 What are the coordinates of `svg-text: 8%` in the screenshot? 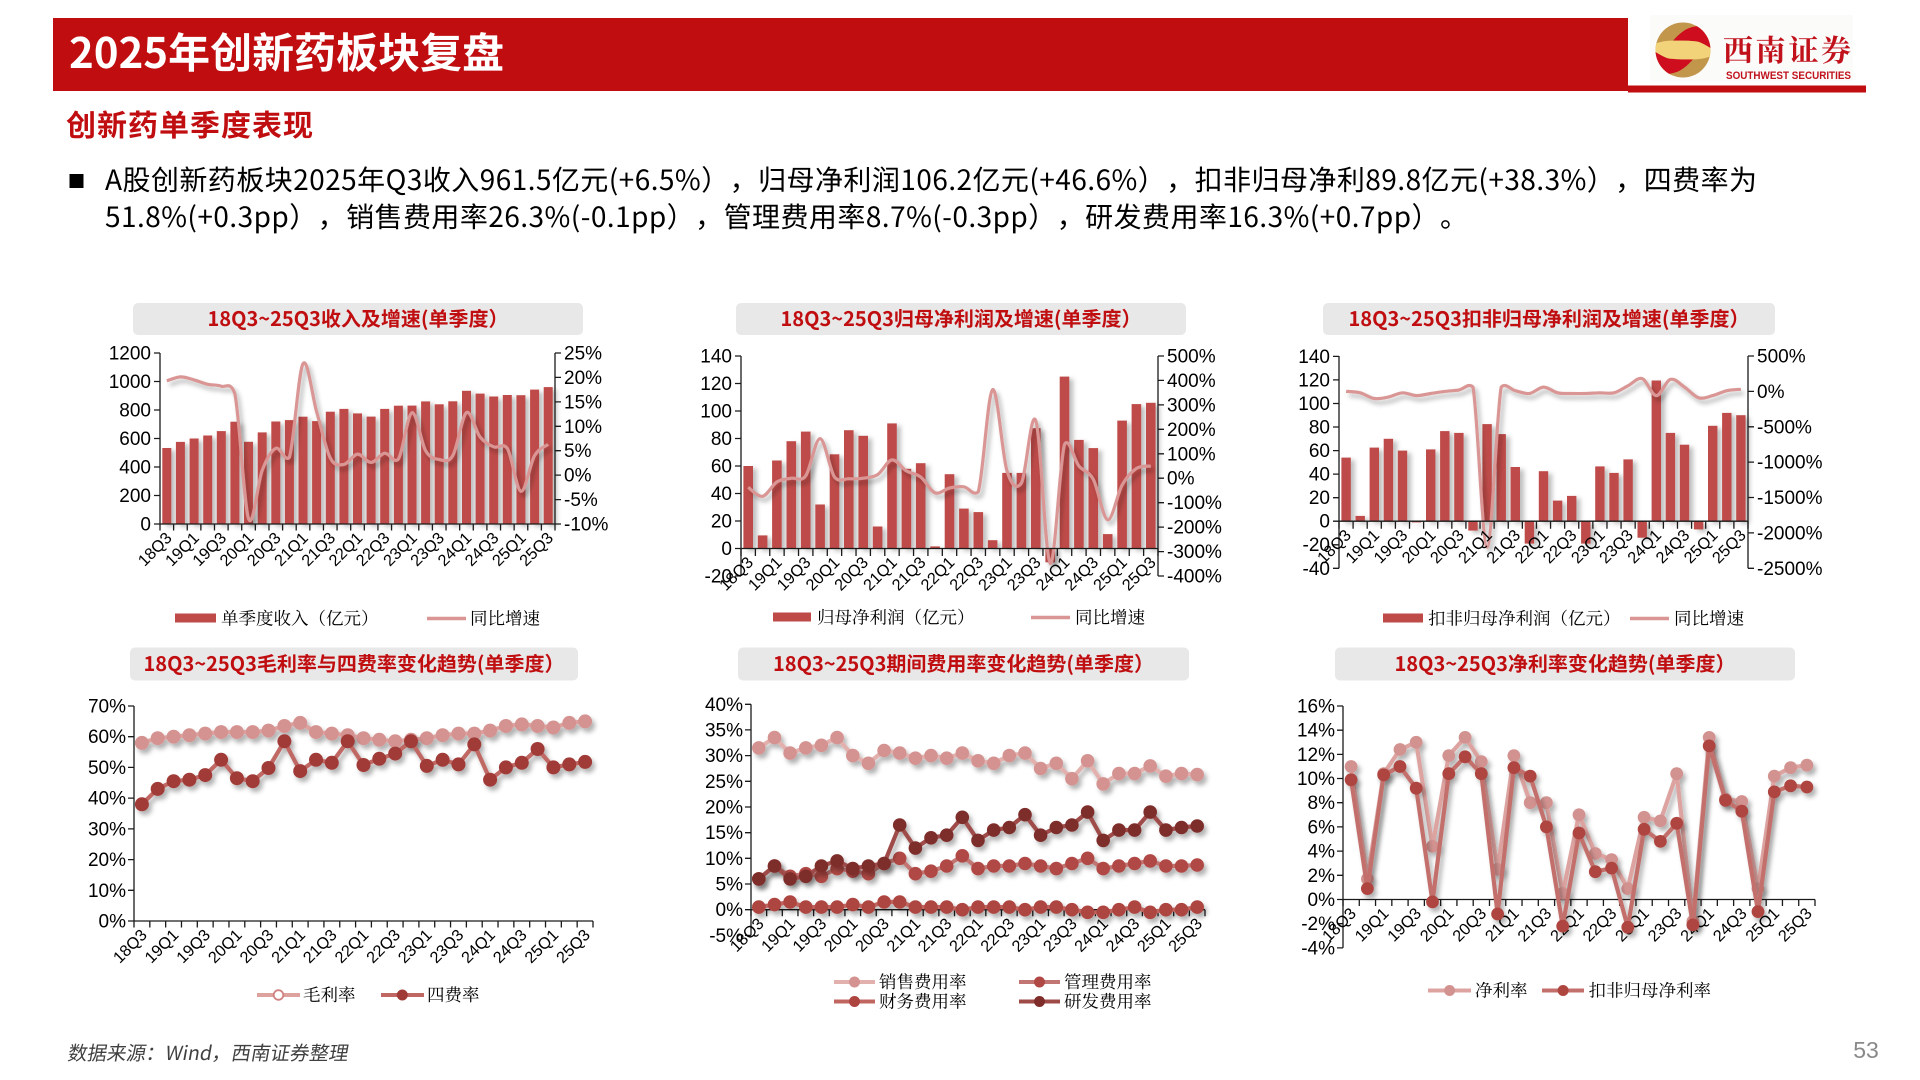 It's located at (1322, 803).